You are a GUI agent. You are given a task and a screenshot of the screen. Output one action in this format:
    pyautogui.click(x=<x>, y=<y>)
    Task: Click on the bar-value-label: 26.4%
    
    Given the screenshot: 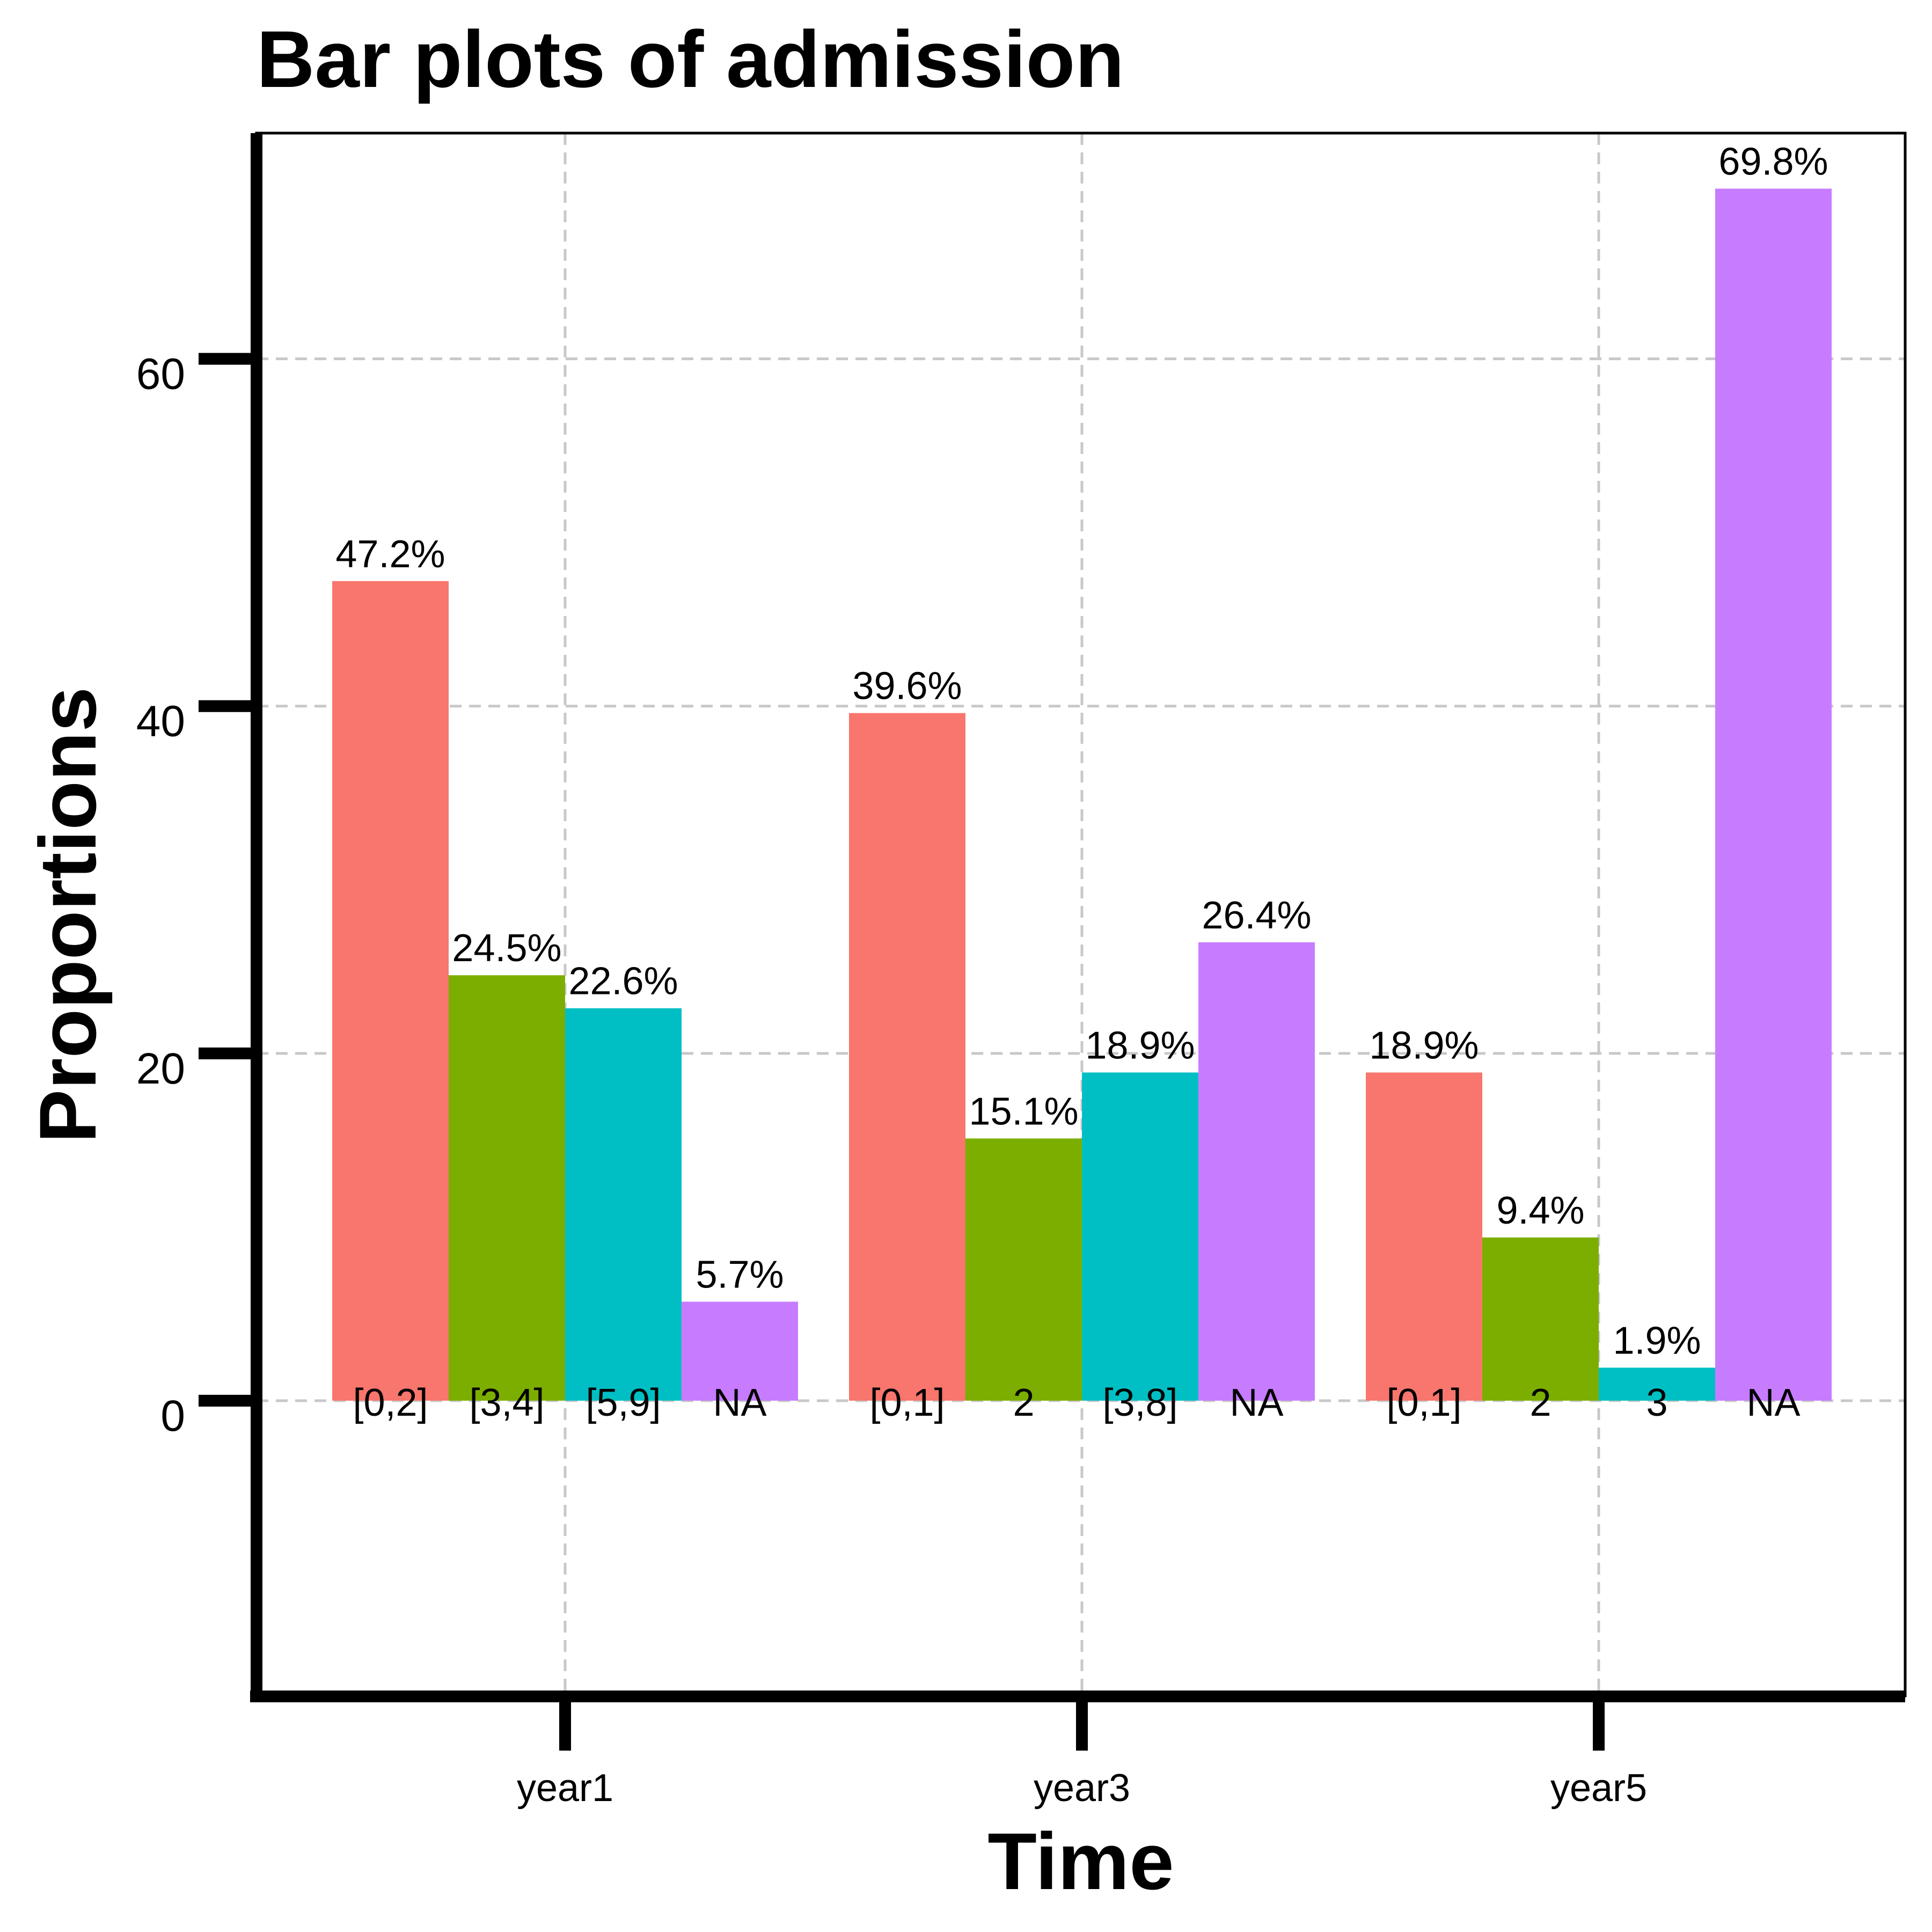 What is the action you would take?
    pyautogui.click(x=1256, y=915)
    